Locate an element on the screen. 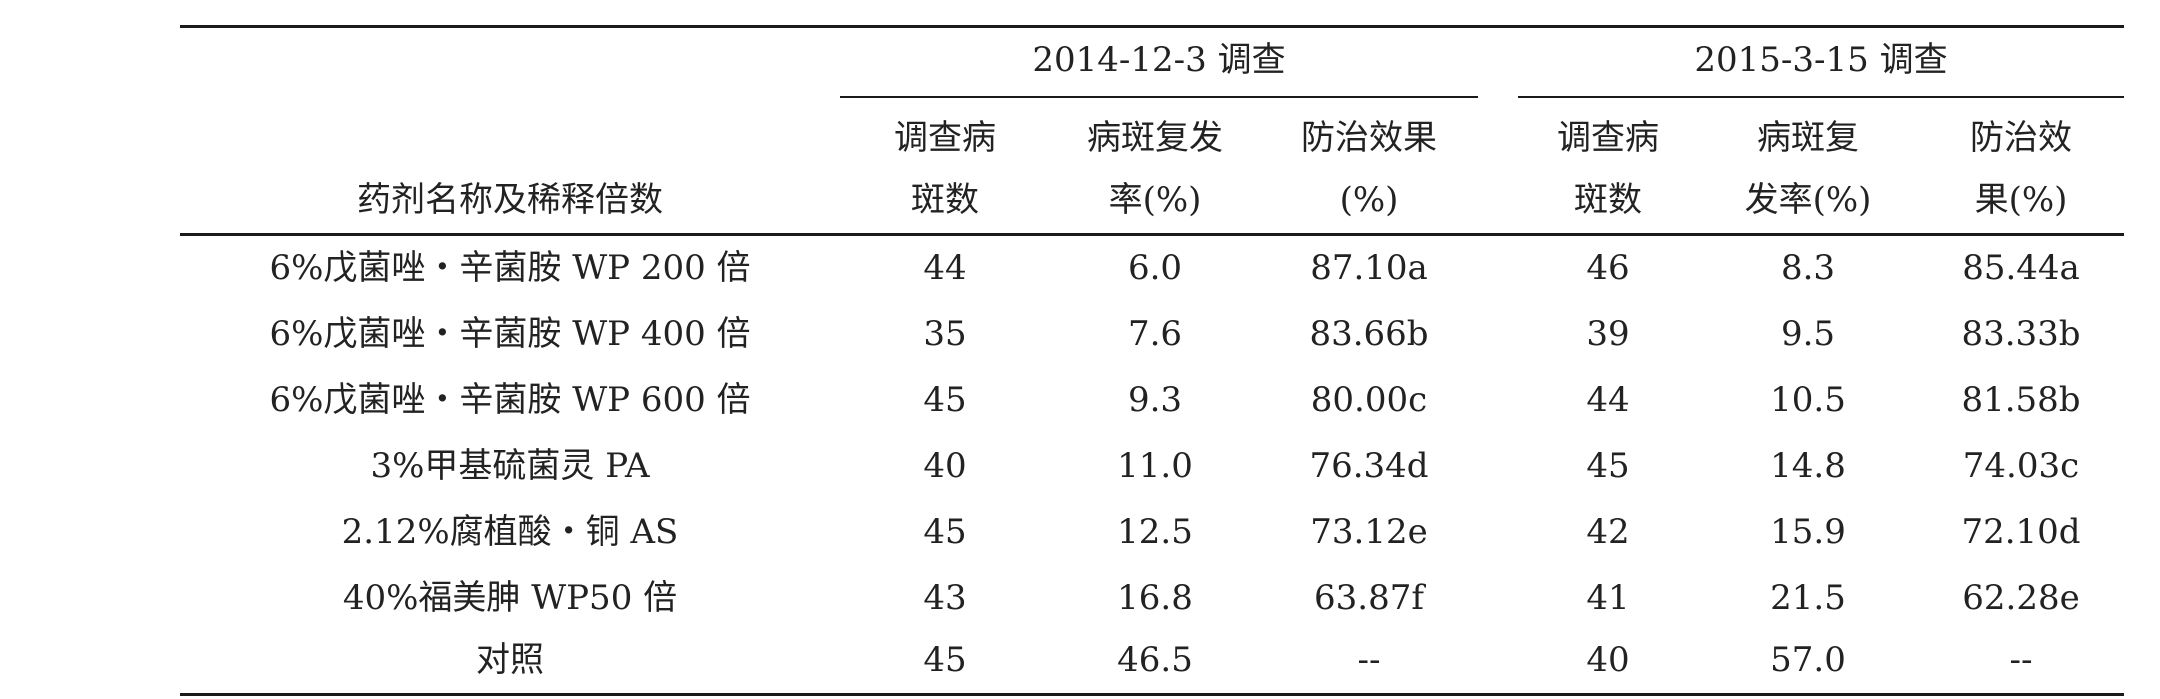 The height and width of the screenshot is (699, 2160). table-cell: 46 is located at coordinates (1608, 268).